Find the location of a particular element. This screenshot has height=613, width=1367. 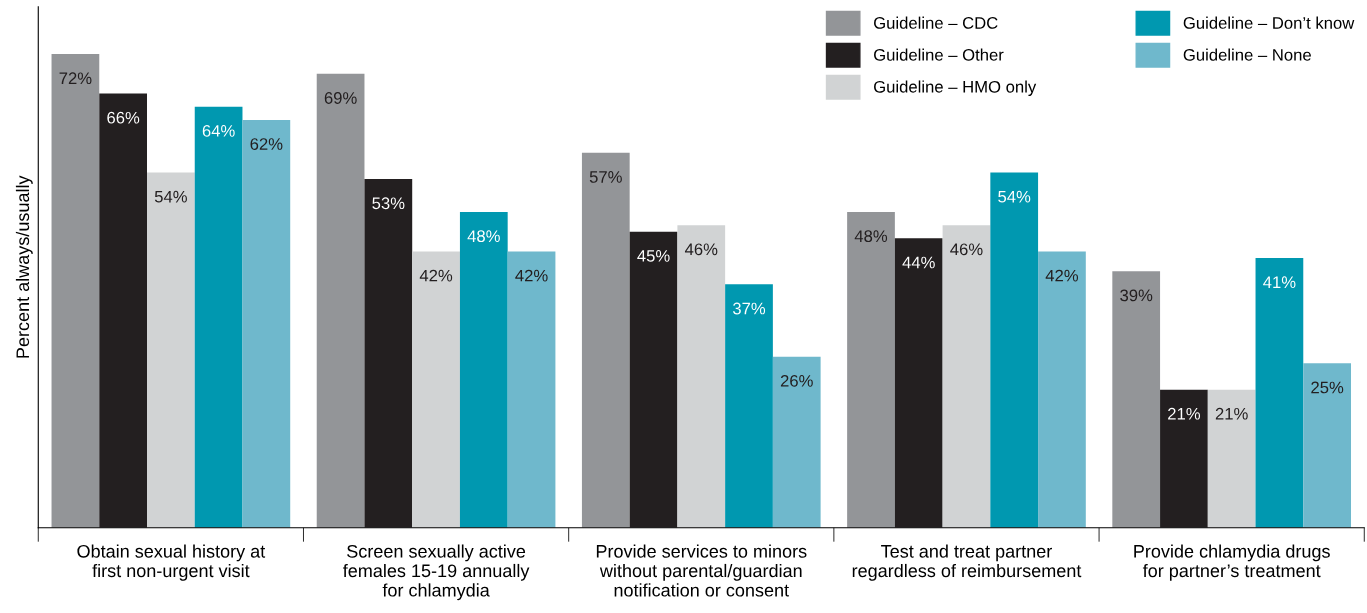

data-label: 25% is located at coordinates (1327, 387).